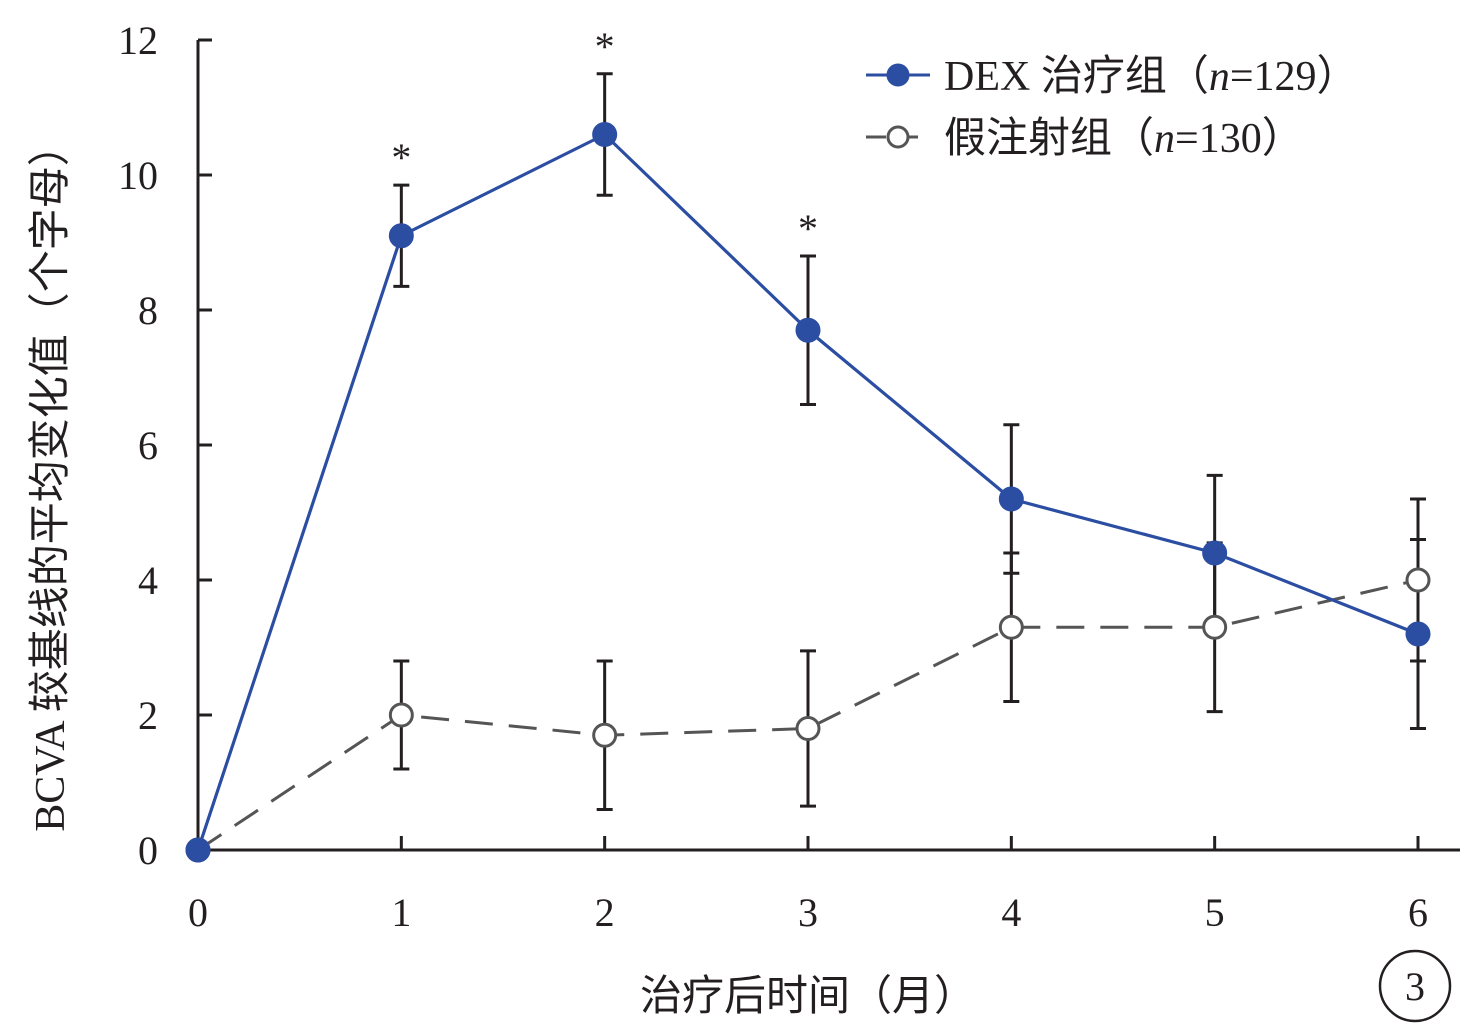 The width and height of the screenshot is (1476, 1028). What do you see at coordinates (138, 175) in the screenshot?
I see `y-tick-label: 10` at bounding box center [138, 175].